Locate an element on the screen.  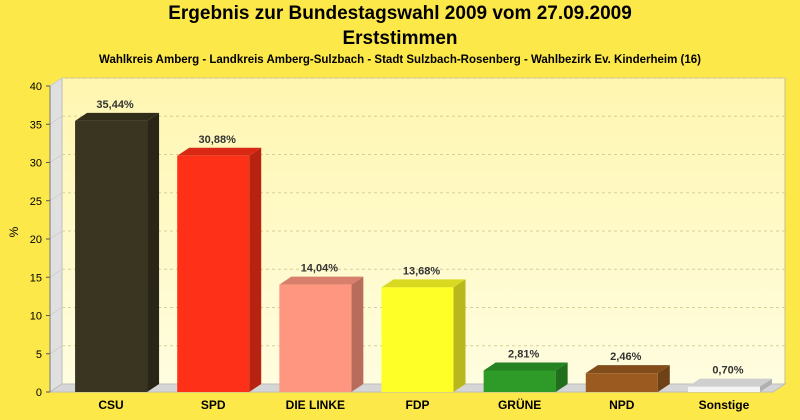
x-tick-label: GRÜNE is located at coordinates (519, 404).